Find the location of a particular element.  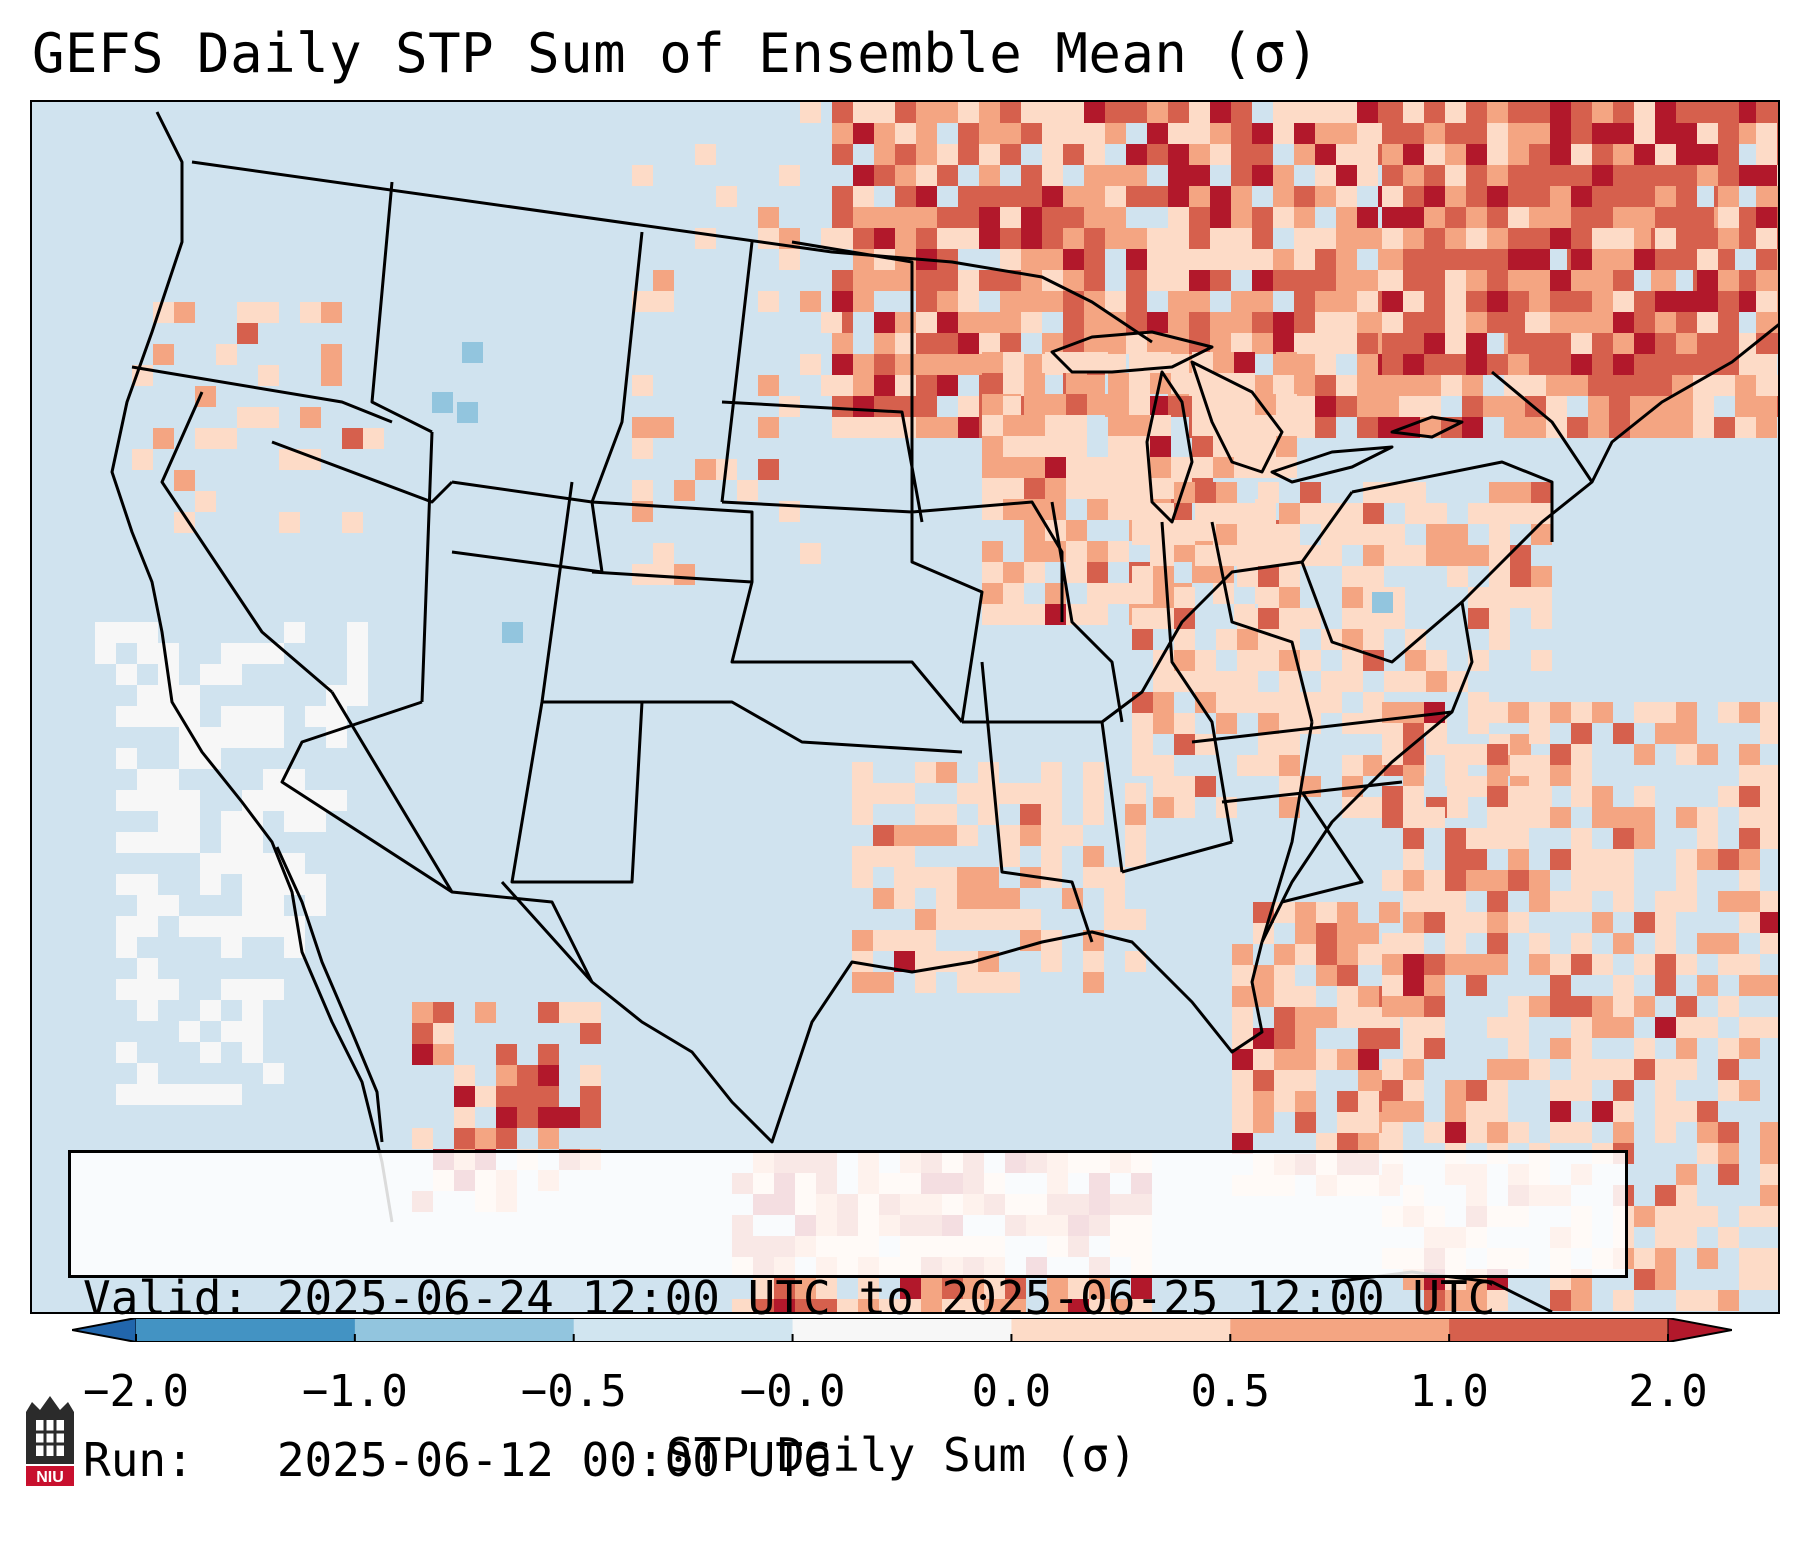

stp-cell-mexico is located at coordinates (569, 1117).